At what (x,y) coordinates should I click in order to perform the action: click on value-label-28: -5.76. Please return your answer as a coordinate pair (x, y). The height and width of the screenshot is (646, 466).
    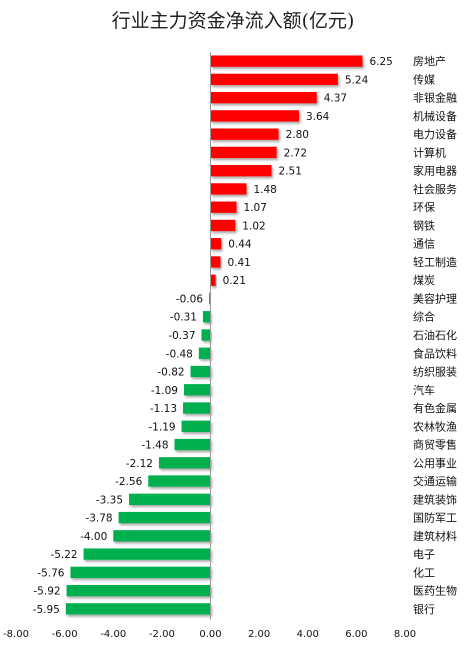
    Looking at the image, I should click on (50, 573).